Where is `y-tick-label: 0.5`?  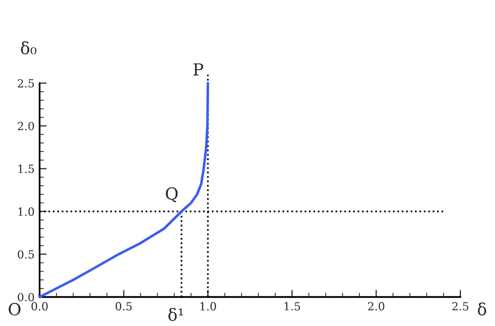 y-tick-label: 0.5 is located at coordinates (26, 254).